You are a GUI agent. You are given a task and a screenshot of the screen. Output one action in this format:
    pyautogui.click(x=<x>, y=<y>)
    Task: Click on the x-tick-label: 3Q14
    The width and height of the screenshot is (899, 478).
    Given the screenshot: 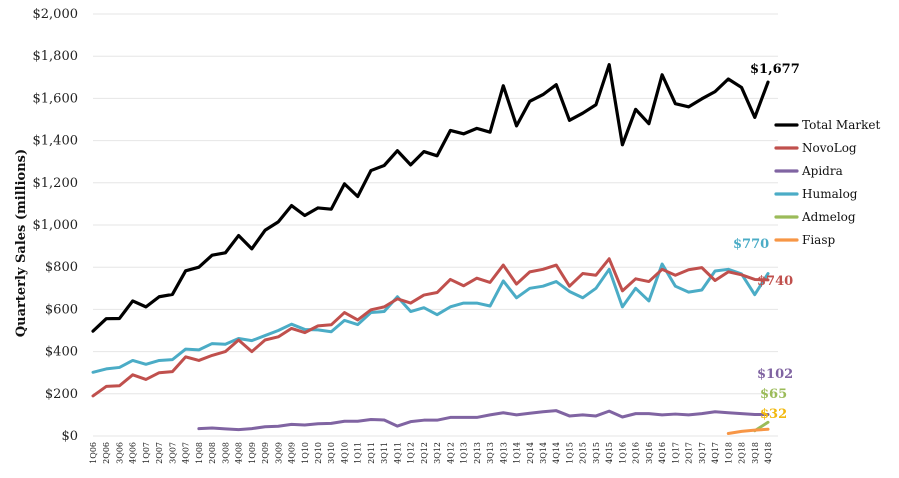 What is the action you would take?
    pyautogui.click(x=543, y=453)
    